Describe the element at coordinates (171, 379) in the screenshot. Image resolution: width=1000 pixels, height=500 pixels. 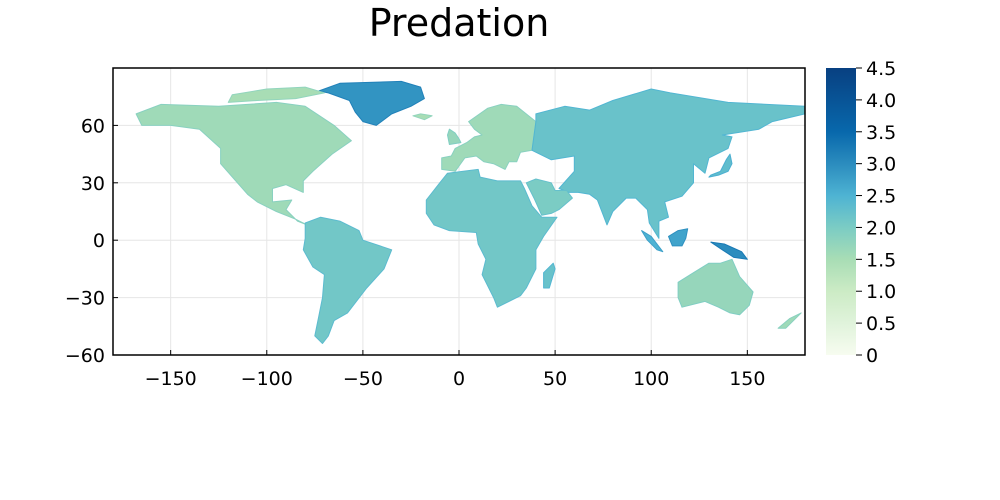
I see `x-tick-label-0: −150` at that location.